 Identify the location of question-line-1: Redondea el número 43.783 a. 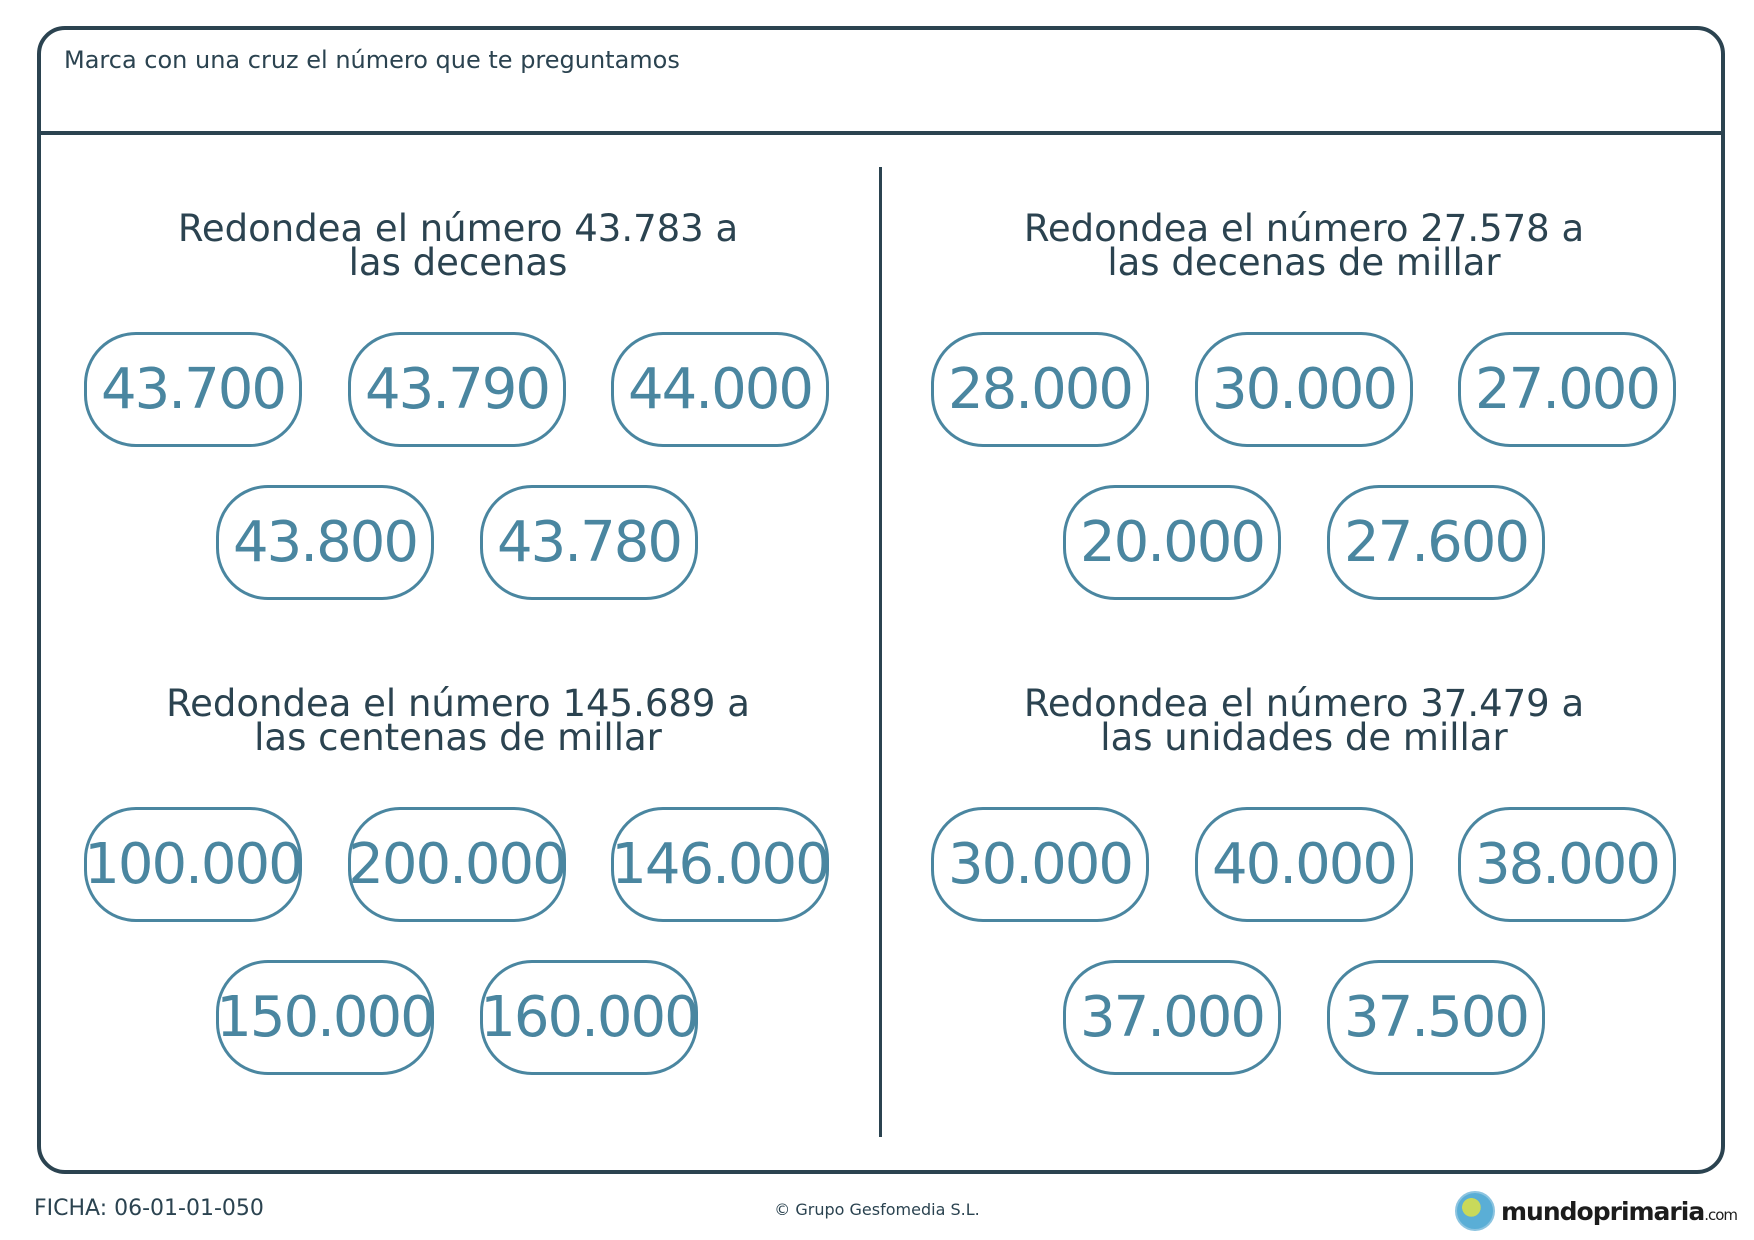
(458, 228).